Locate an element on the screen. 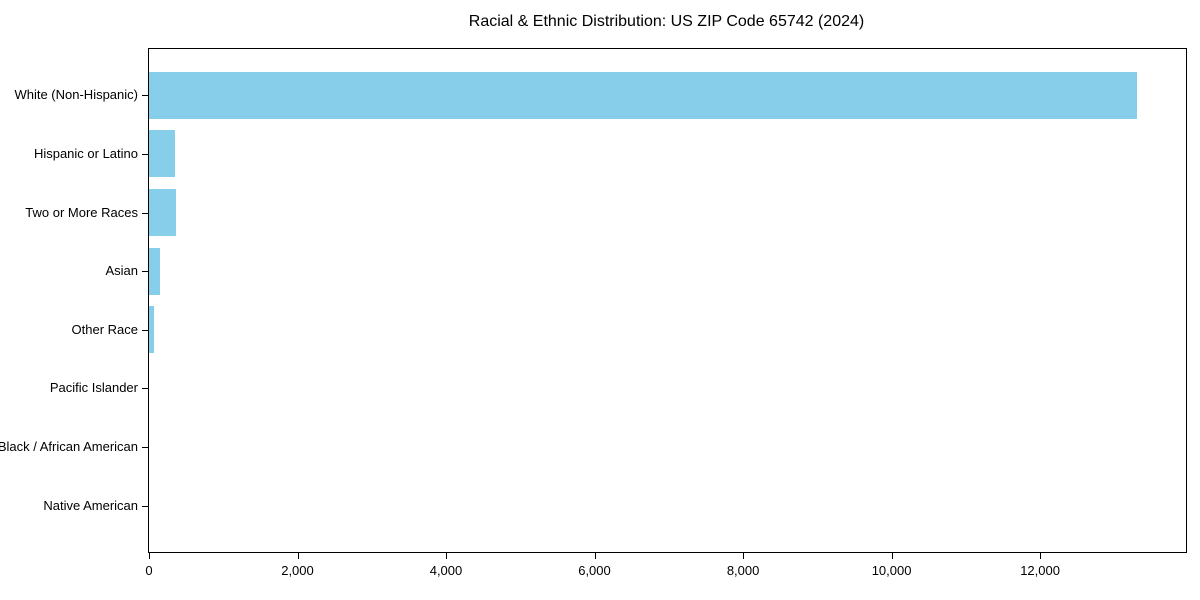 Image resolution: width=1200 pixels, height=600 pixels. y-tick-label: Pacific Islander is located at coordinates (93, 387).